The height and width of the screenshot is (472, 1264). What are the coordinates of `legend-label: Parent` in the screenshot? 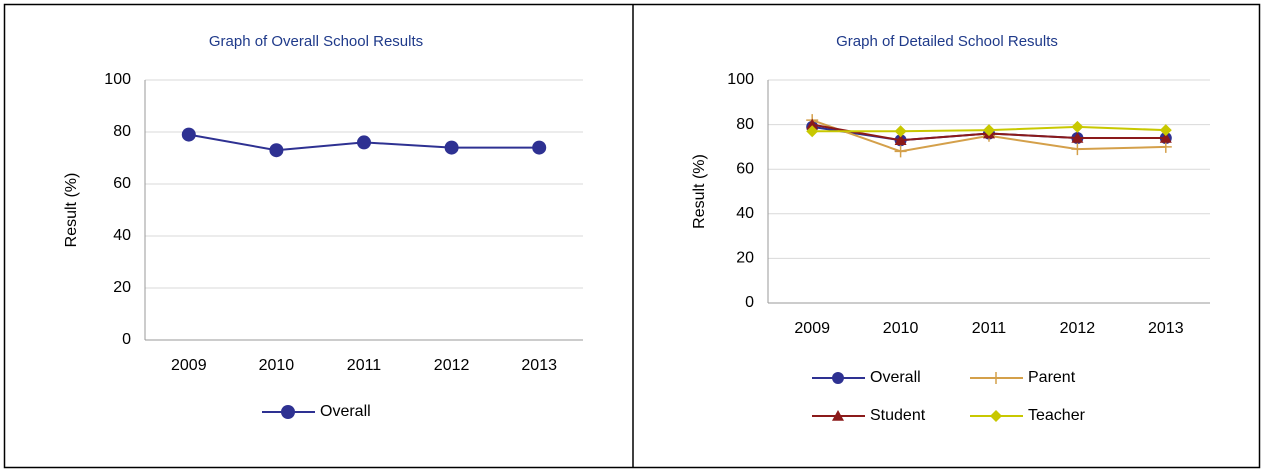 It's located at (1052, 377).